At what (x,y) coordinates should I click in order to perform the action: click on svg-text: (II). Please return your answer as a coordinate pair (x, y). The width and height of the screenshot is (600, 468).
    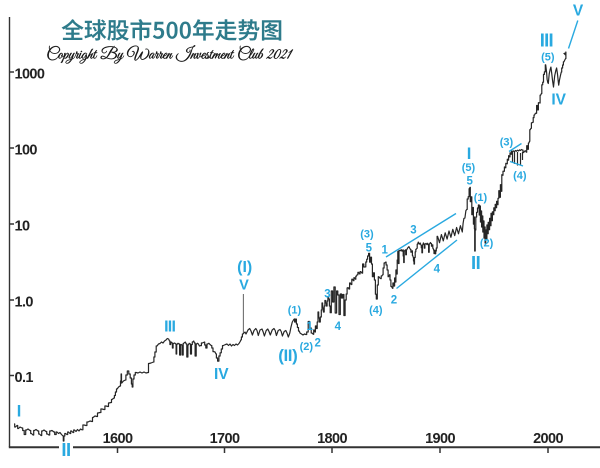
    Looking at the image, I should click on (287, 355).